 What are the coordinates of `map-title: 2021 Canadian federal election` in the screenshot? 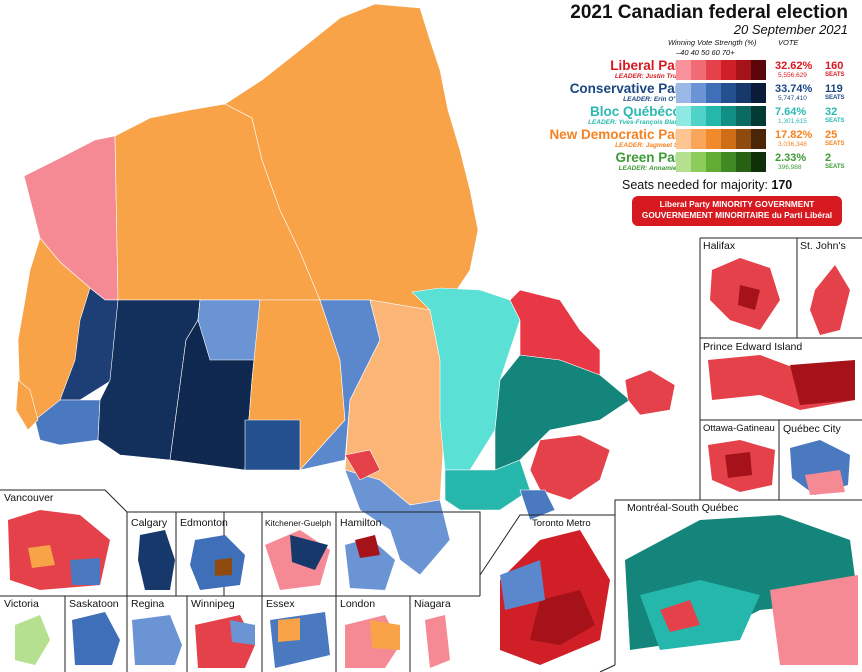 It's located at (709, 12).